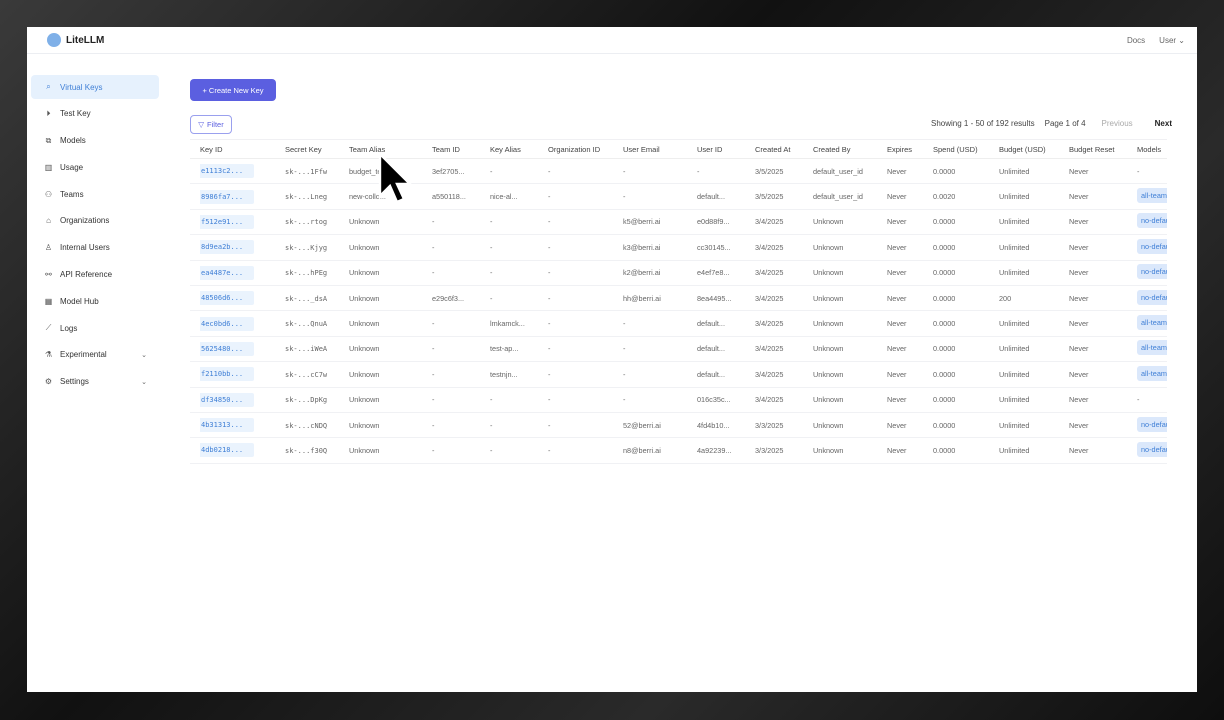 The image size is (1224, 720). What do you see at coordinates (769, 450) in the screenshot?
I see `cell-value: 3/3/2025` at bounding box center [769, 450].